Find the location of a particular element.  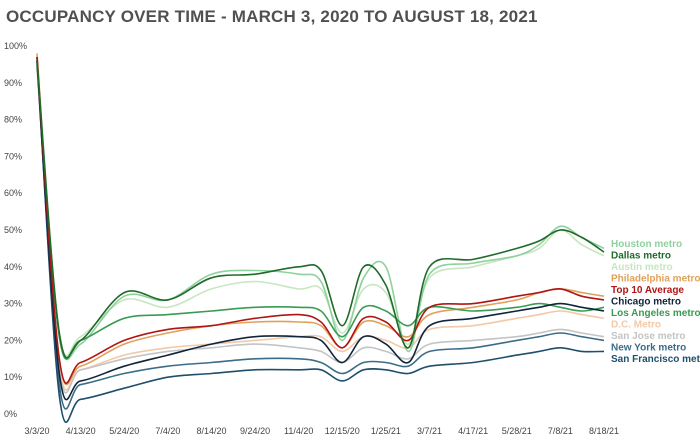

x-tick-label: 5/28/21 is located at coordinates (517, 431).